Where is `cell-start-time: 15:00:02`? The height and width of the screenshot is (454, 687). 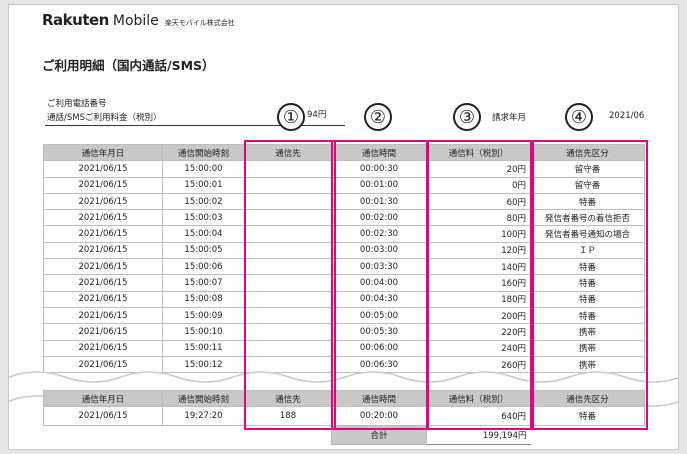
cell-start-time: 15:00:02 is located at coordinates (203, 201).